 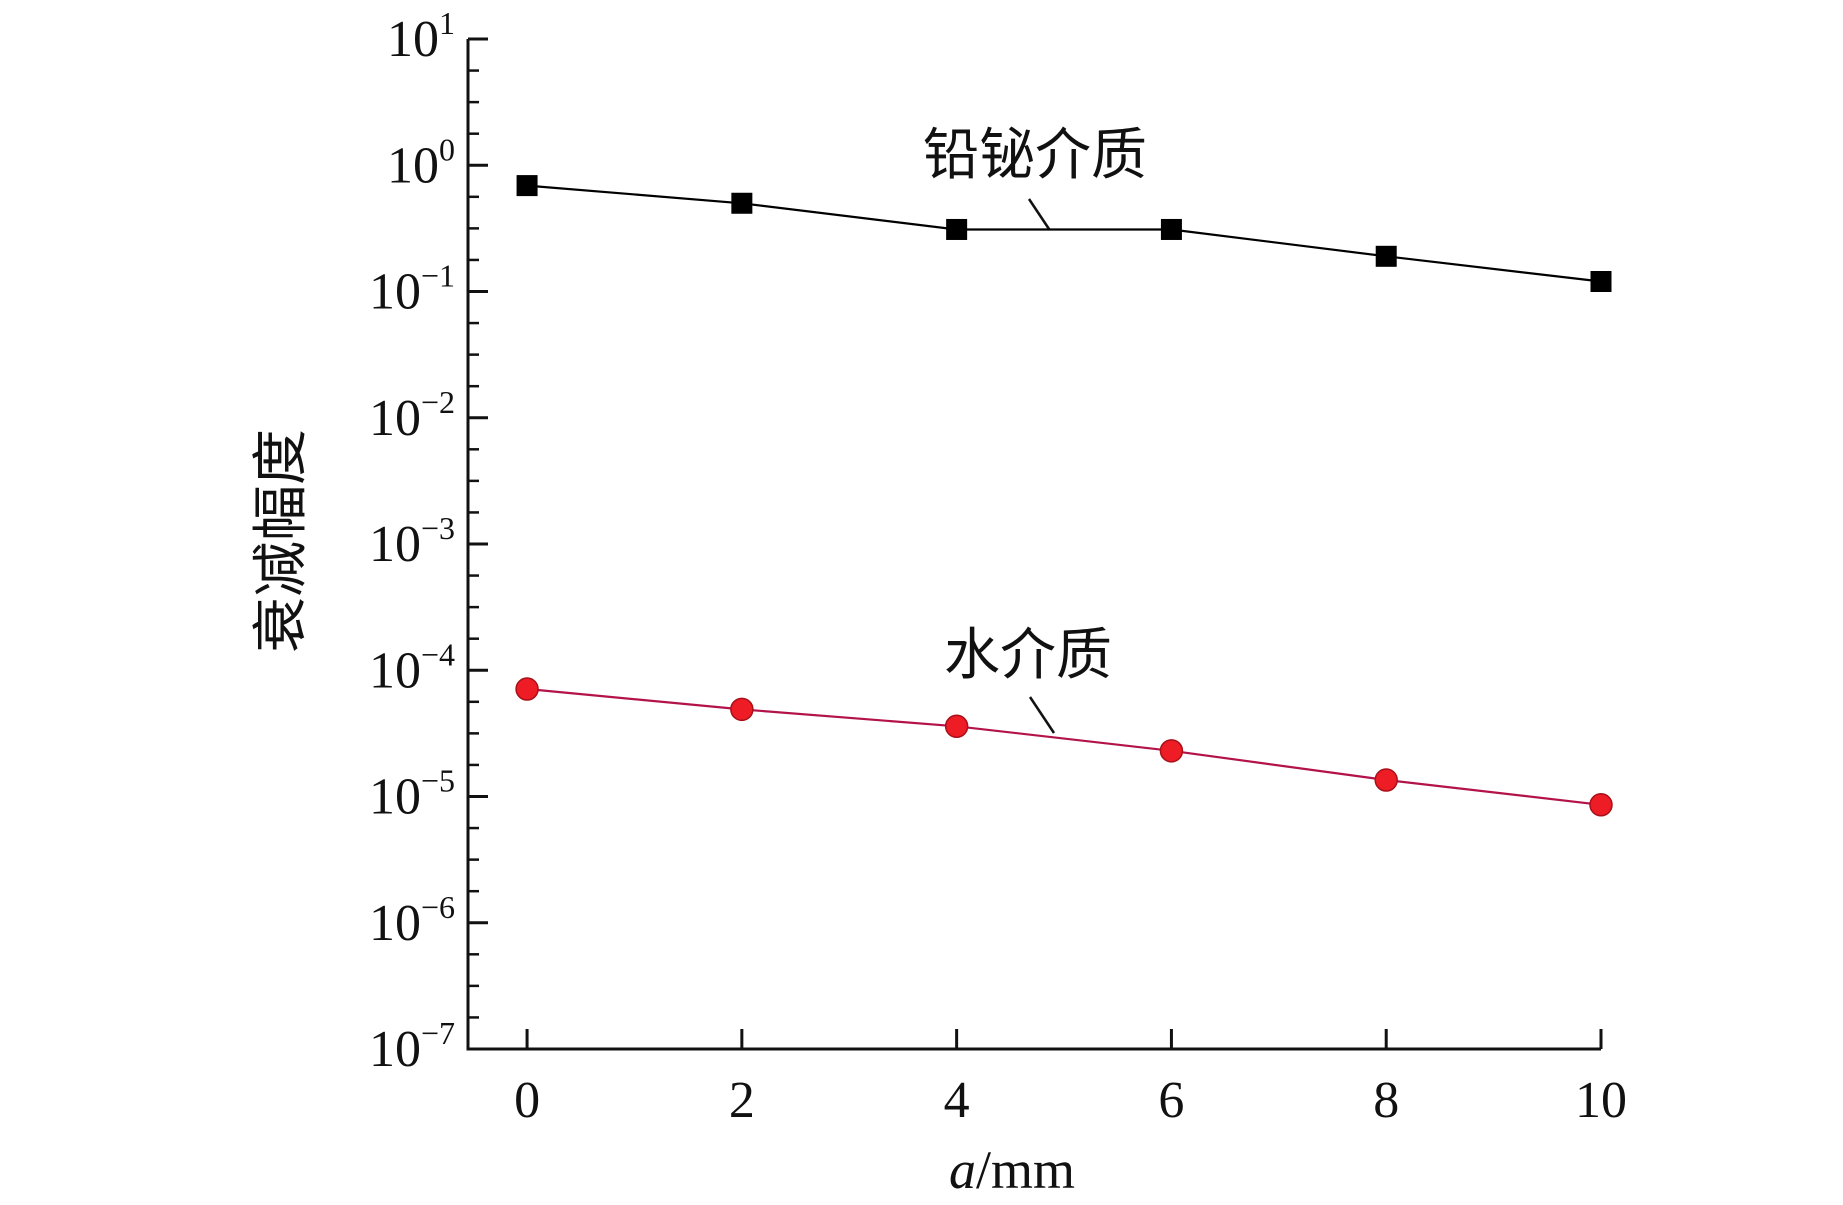 What do you see at coordinates (1601, 1100) in the screenshot?
I see `x-tick-label: 10` at bounding box center [1601, 1100].